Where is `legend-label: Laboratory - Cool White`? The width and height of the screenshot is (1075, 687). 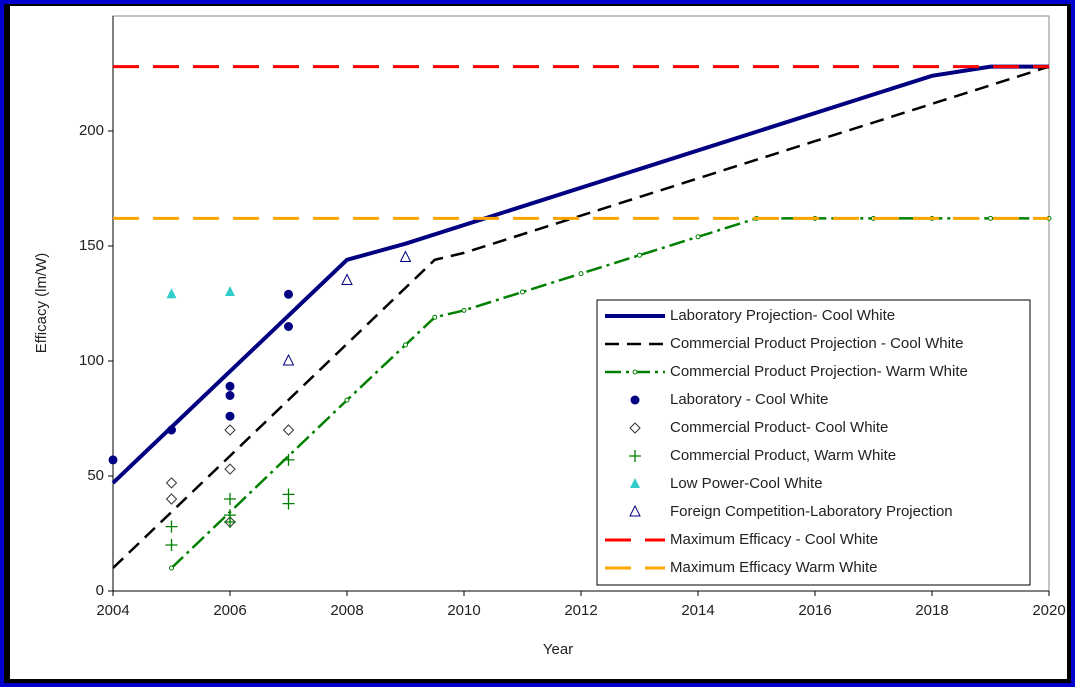 legend-label: Laboratory - Cool White is located at coordinates (749, 399).